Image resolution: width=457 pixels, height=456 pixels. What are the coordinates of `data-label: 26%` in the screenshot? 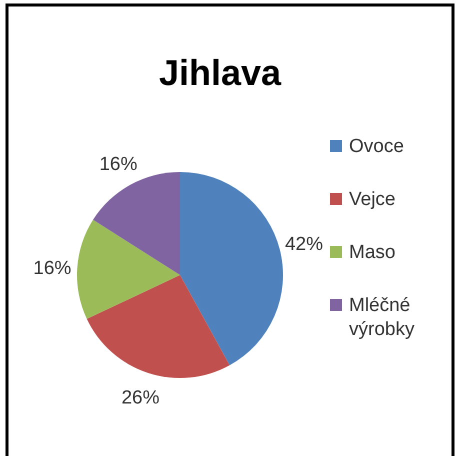 It's located at (140, 398).